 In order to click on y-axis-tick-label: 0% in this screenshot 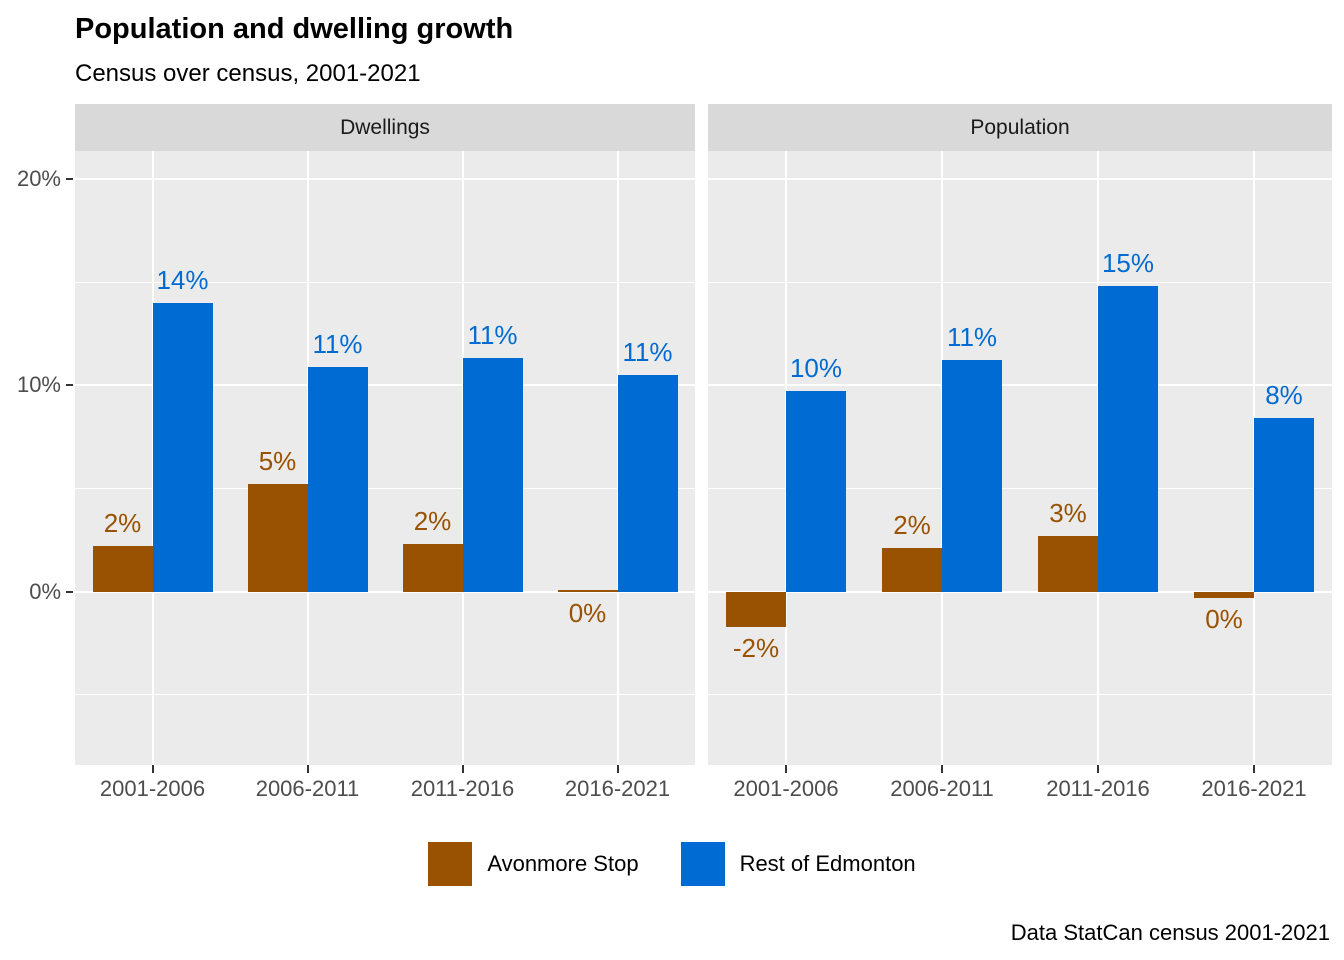, I will do `click(45, 591)`.